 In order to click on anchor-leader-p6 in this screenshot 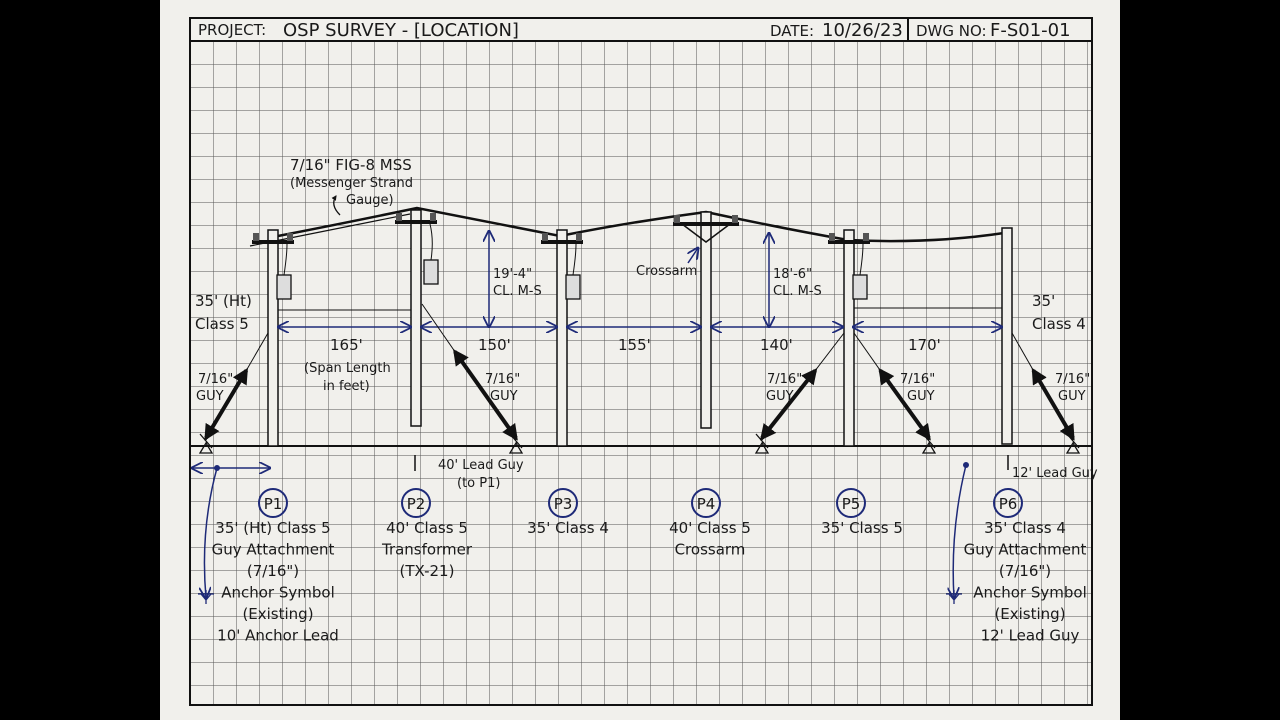, I will do `click(960, 531)`.